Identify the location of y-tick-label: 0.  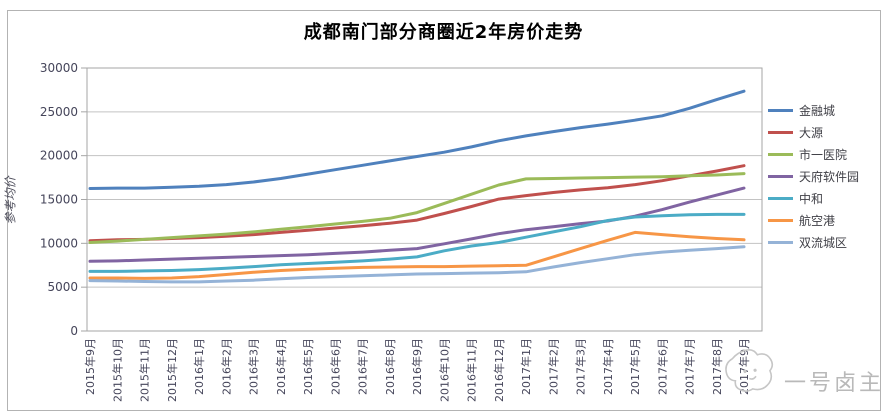
(74, 331).